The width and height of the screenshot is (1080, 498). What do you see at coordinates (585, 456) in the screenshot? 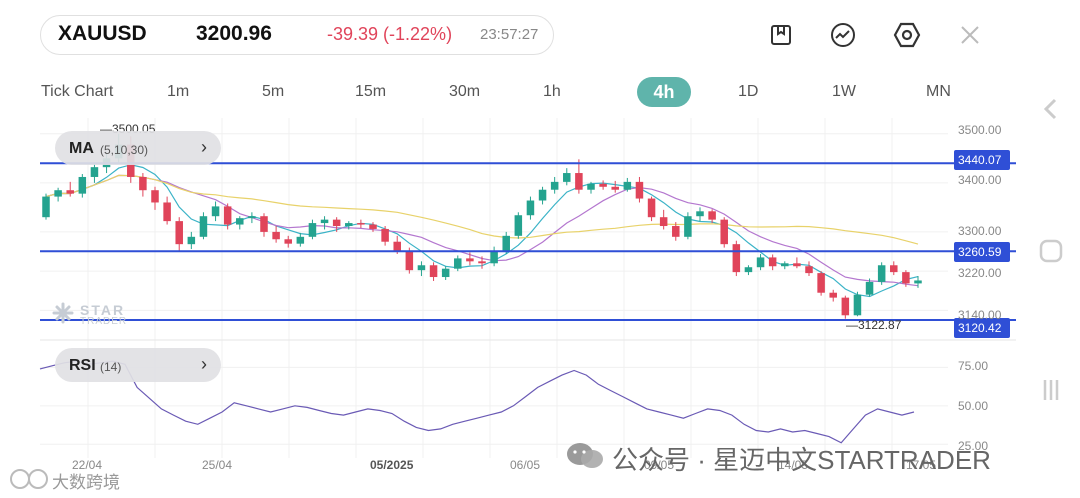
I see `wechat-icon` at bounding box center [585, 456].